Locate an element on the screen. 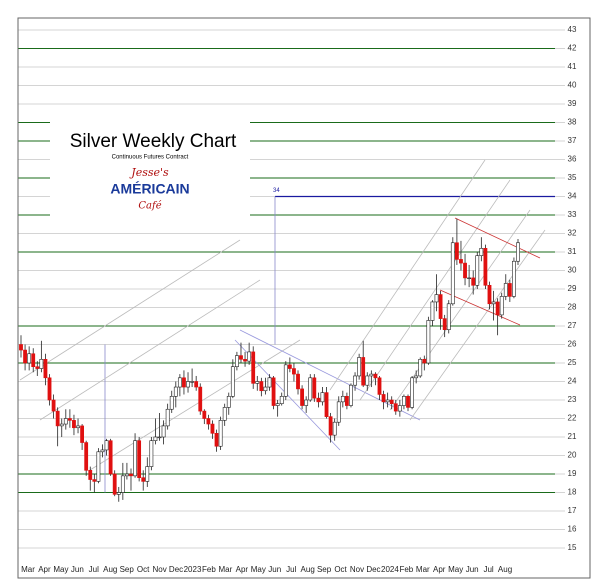 This screenshot has height=580, width=600. logo-line2: AMÉRICAIN is located at coordinates (149, 189).